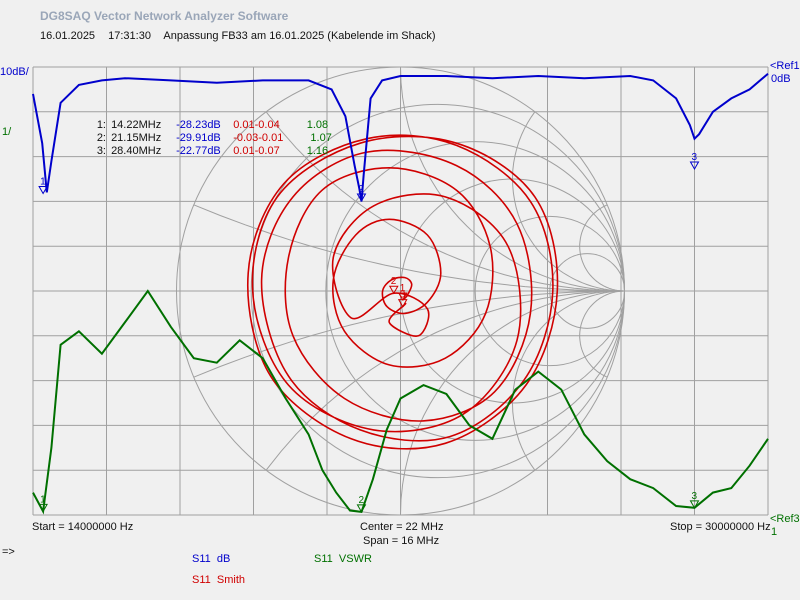 The image size is (800, 600). What do you see at coordinates (8, 552) in the screenshot?
I see `arrow-indicator: =>` at bounding box center [8, 552].